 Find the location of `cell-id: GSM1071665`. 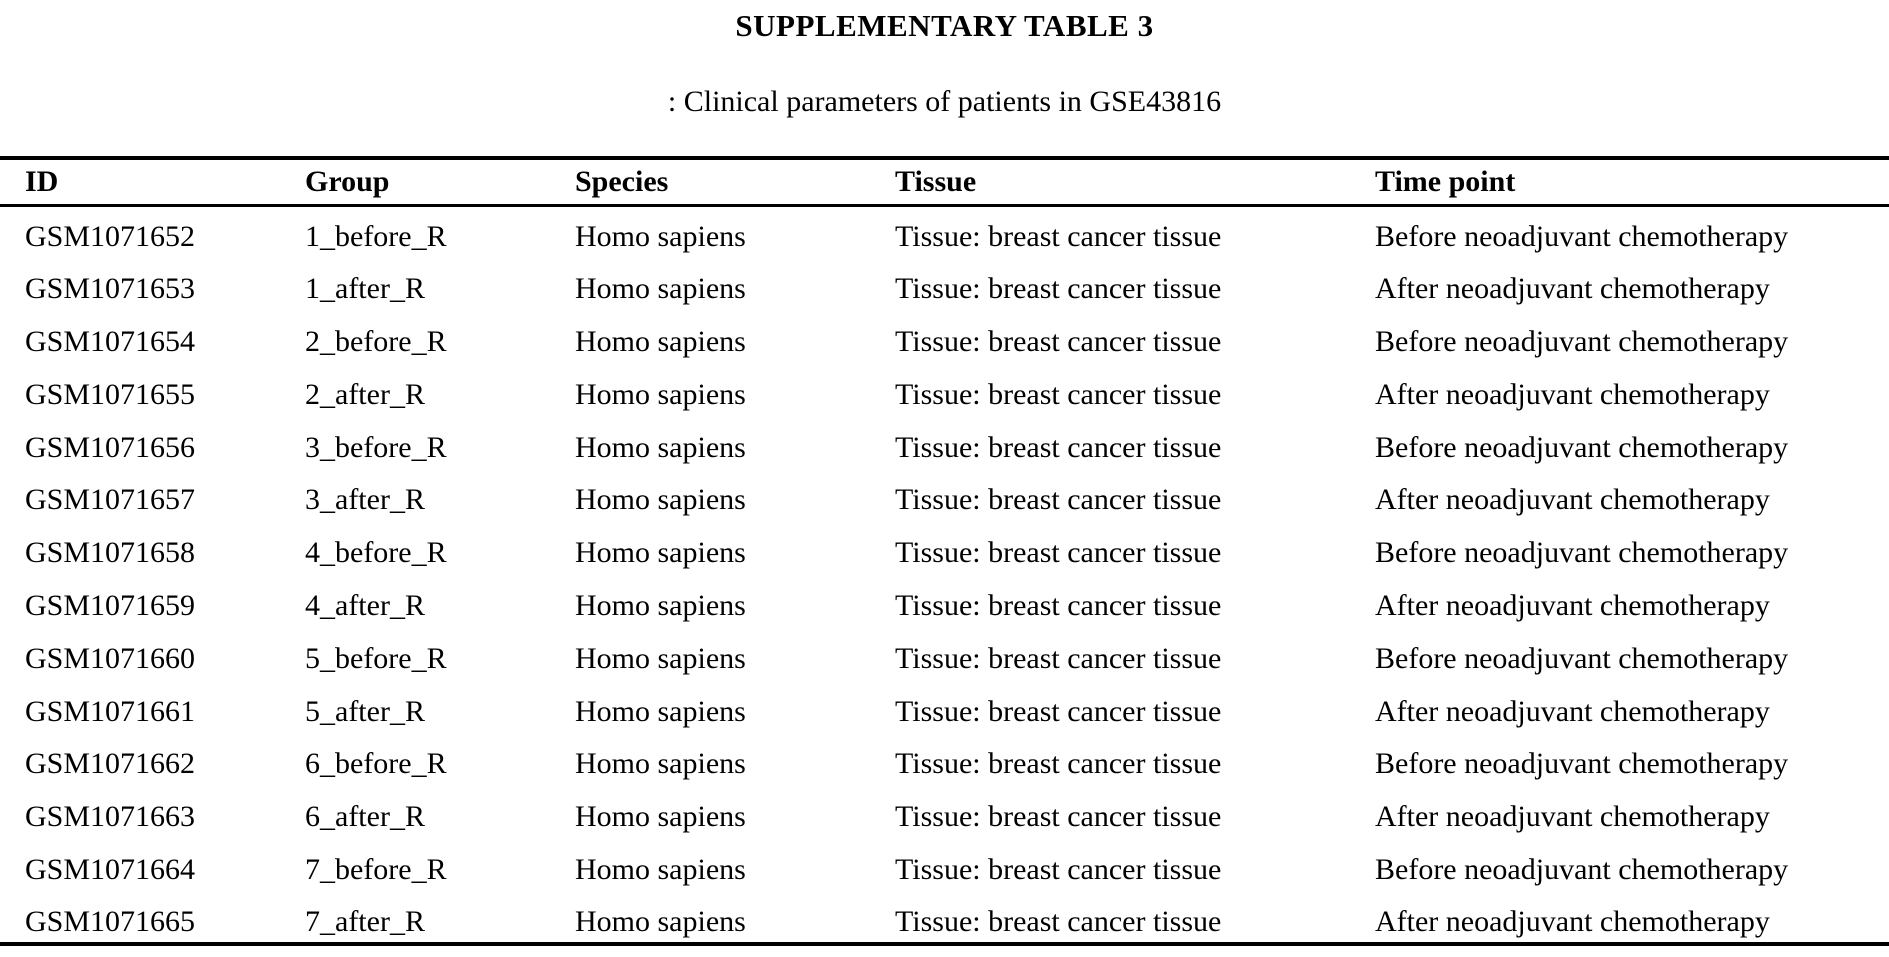

cell-id: GSM1071665 is located at coordinates (110, 921).